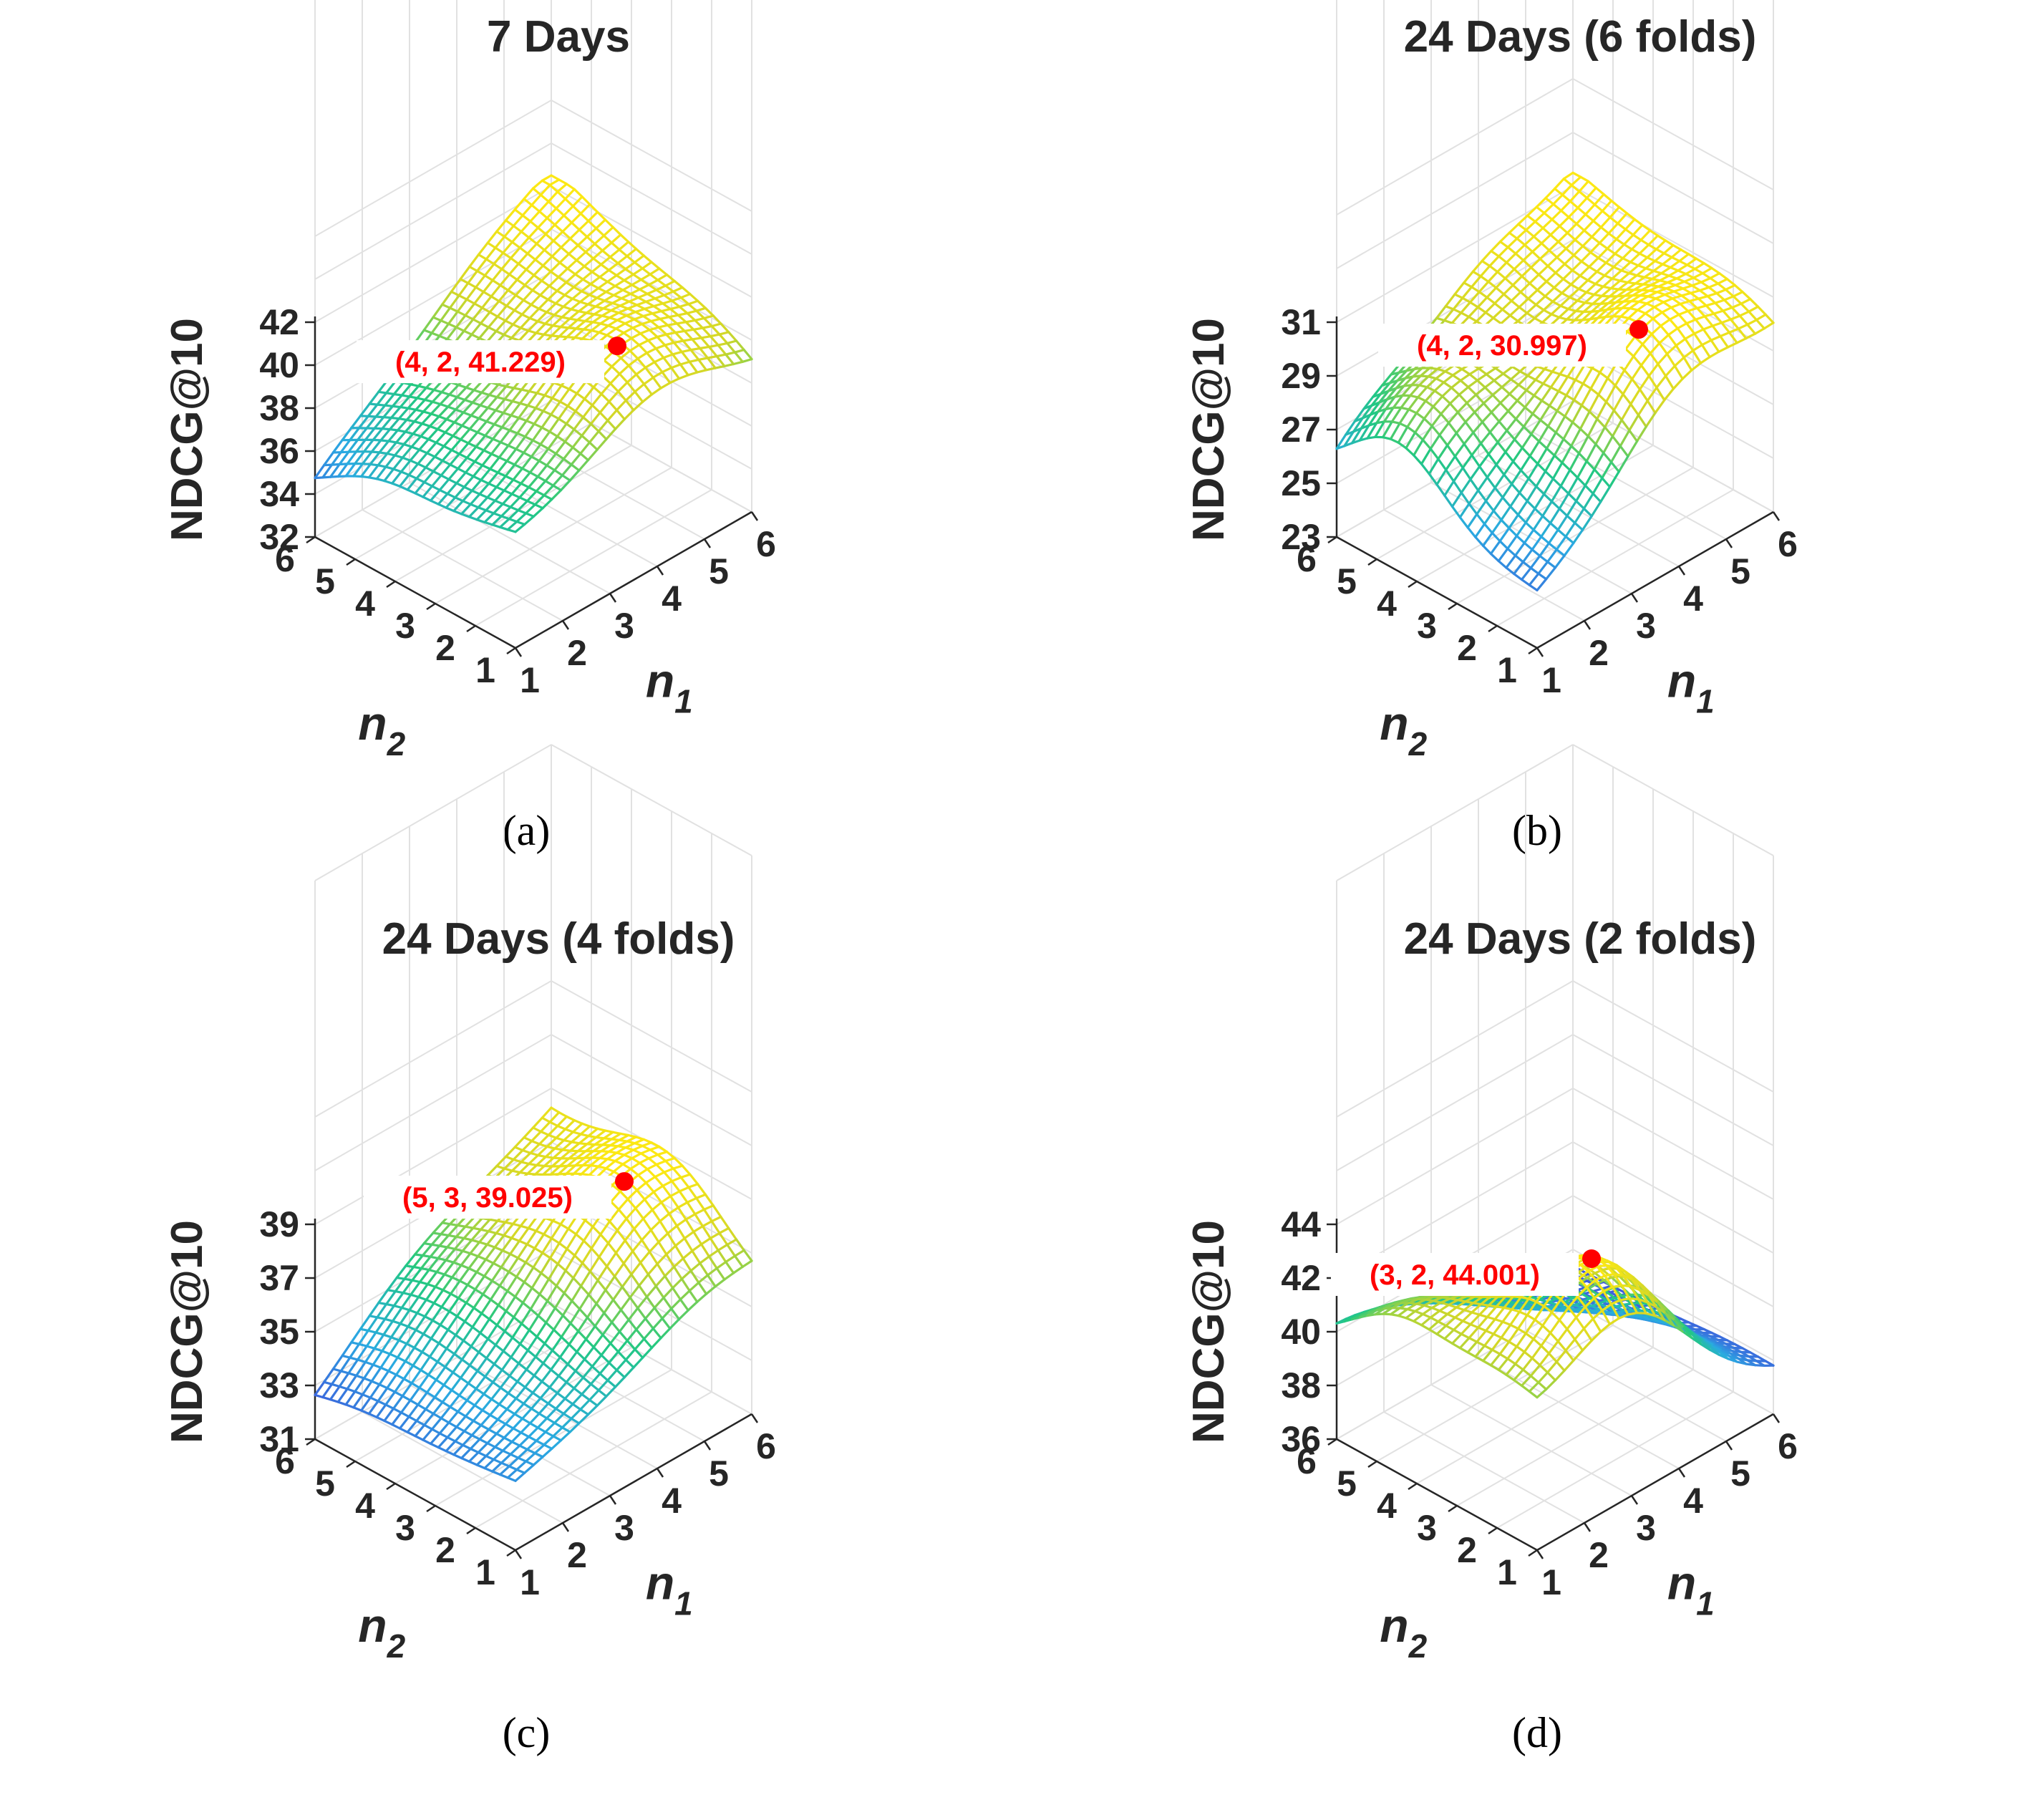 The image size is (2044, 1805). What do you see at coordinates (405, 626) in the screenshot?
I see `y-tick-label: 3` at bounding box center [405, 626].